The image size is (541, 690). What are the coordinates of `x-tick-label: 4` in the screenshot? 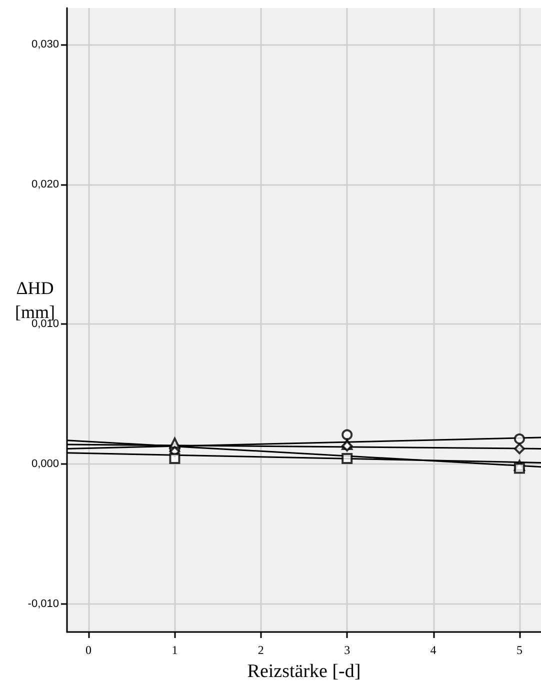 It's located at (433, 650).